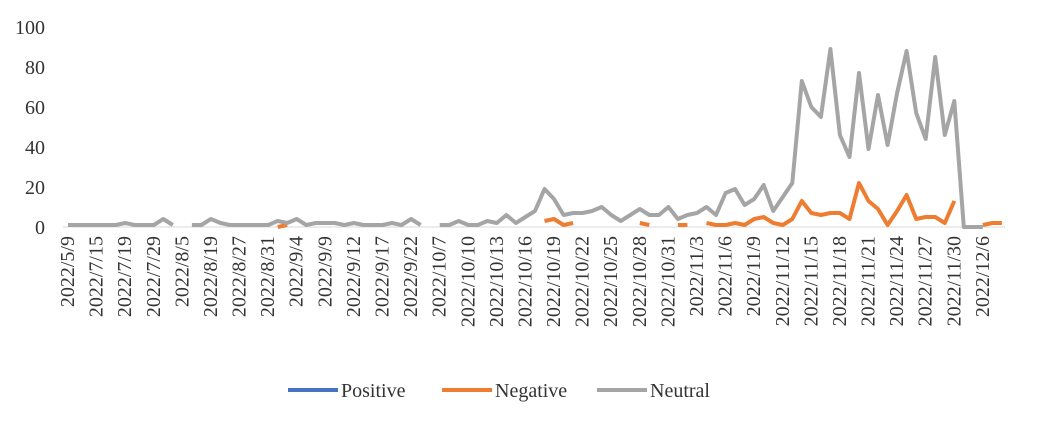 The height and width of the screenshot is (424, 1037). Describe the element at coordinates (354, 276) in the screenshot. I see `x-tick-label: 2022/9/12` at that location.